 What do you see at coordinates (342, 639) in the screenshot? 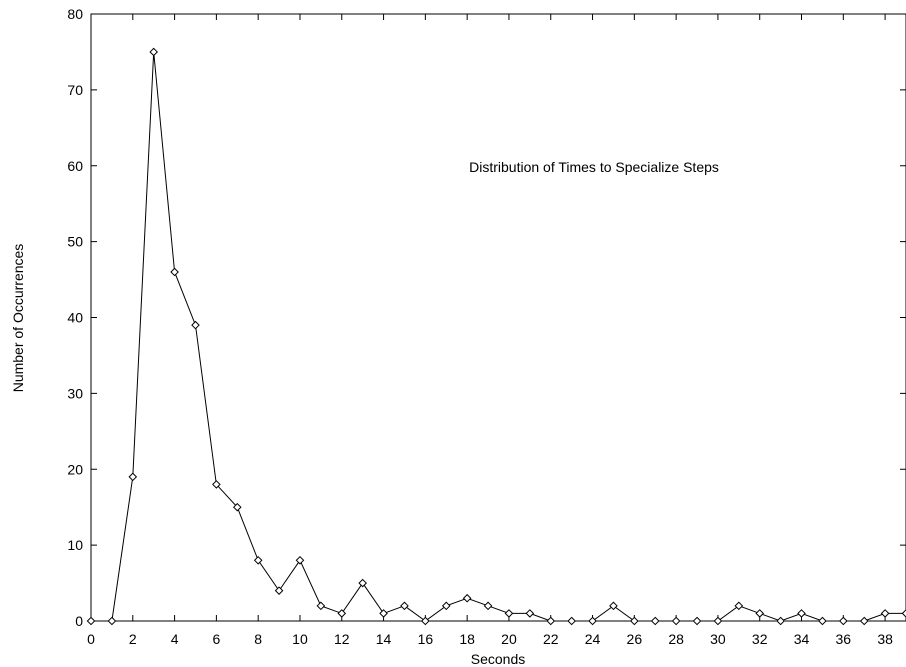
I see `x-tick-label: 12` at bounding box center [342, 639].